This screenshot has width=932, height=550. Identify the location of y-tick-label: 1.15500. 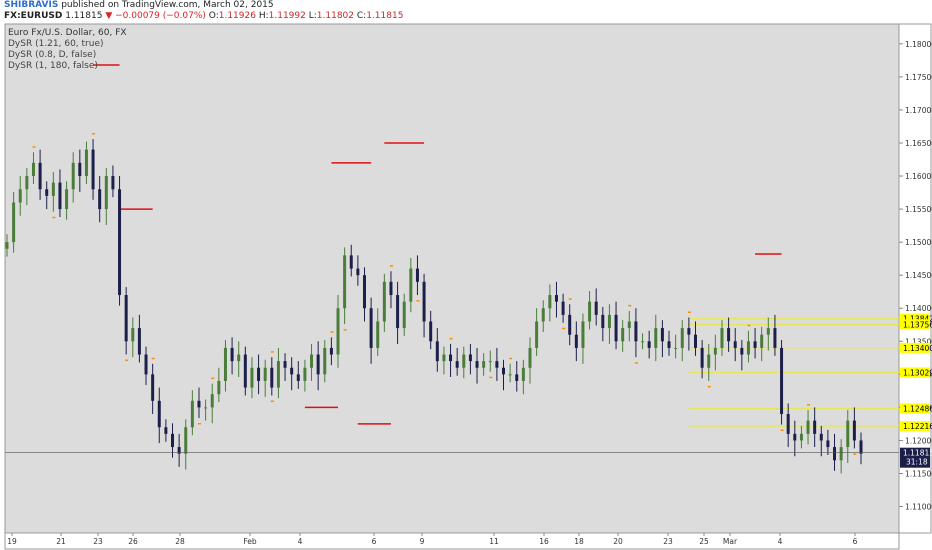
(918, 209).